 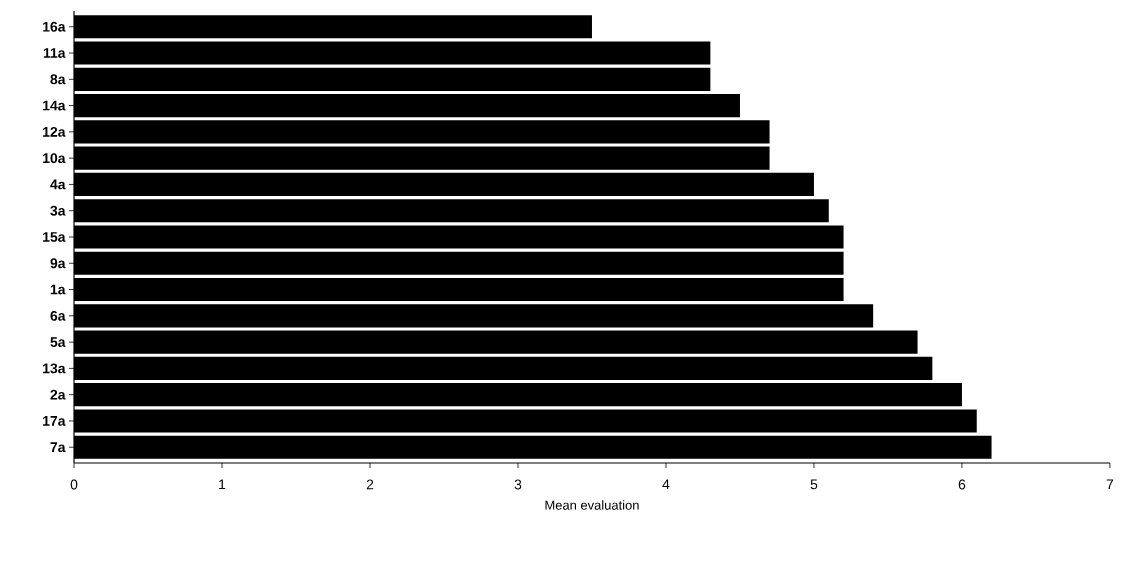 What do you see at coordinates (58, 263) in the screenshot?
I see `y-tick-label: 9a` at bounding box center [58, 263].